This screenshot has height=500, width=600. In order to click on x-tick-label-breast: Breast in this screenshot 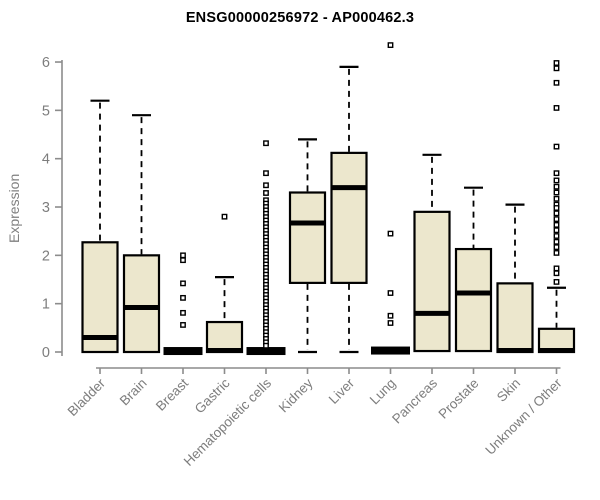, I will do `click(172, 394)`.